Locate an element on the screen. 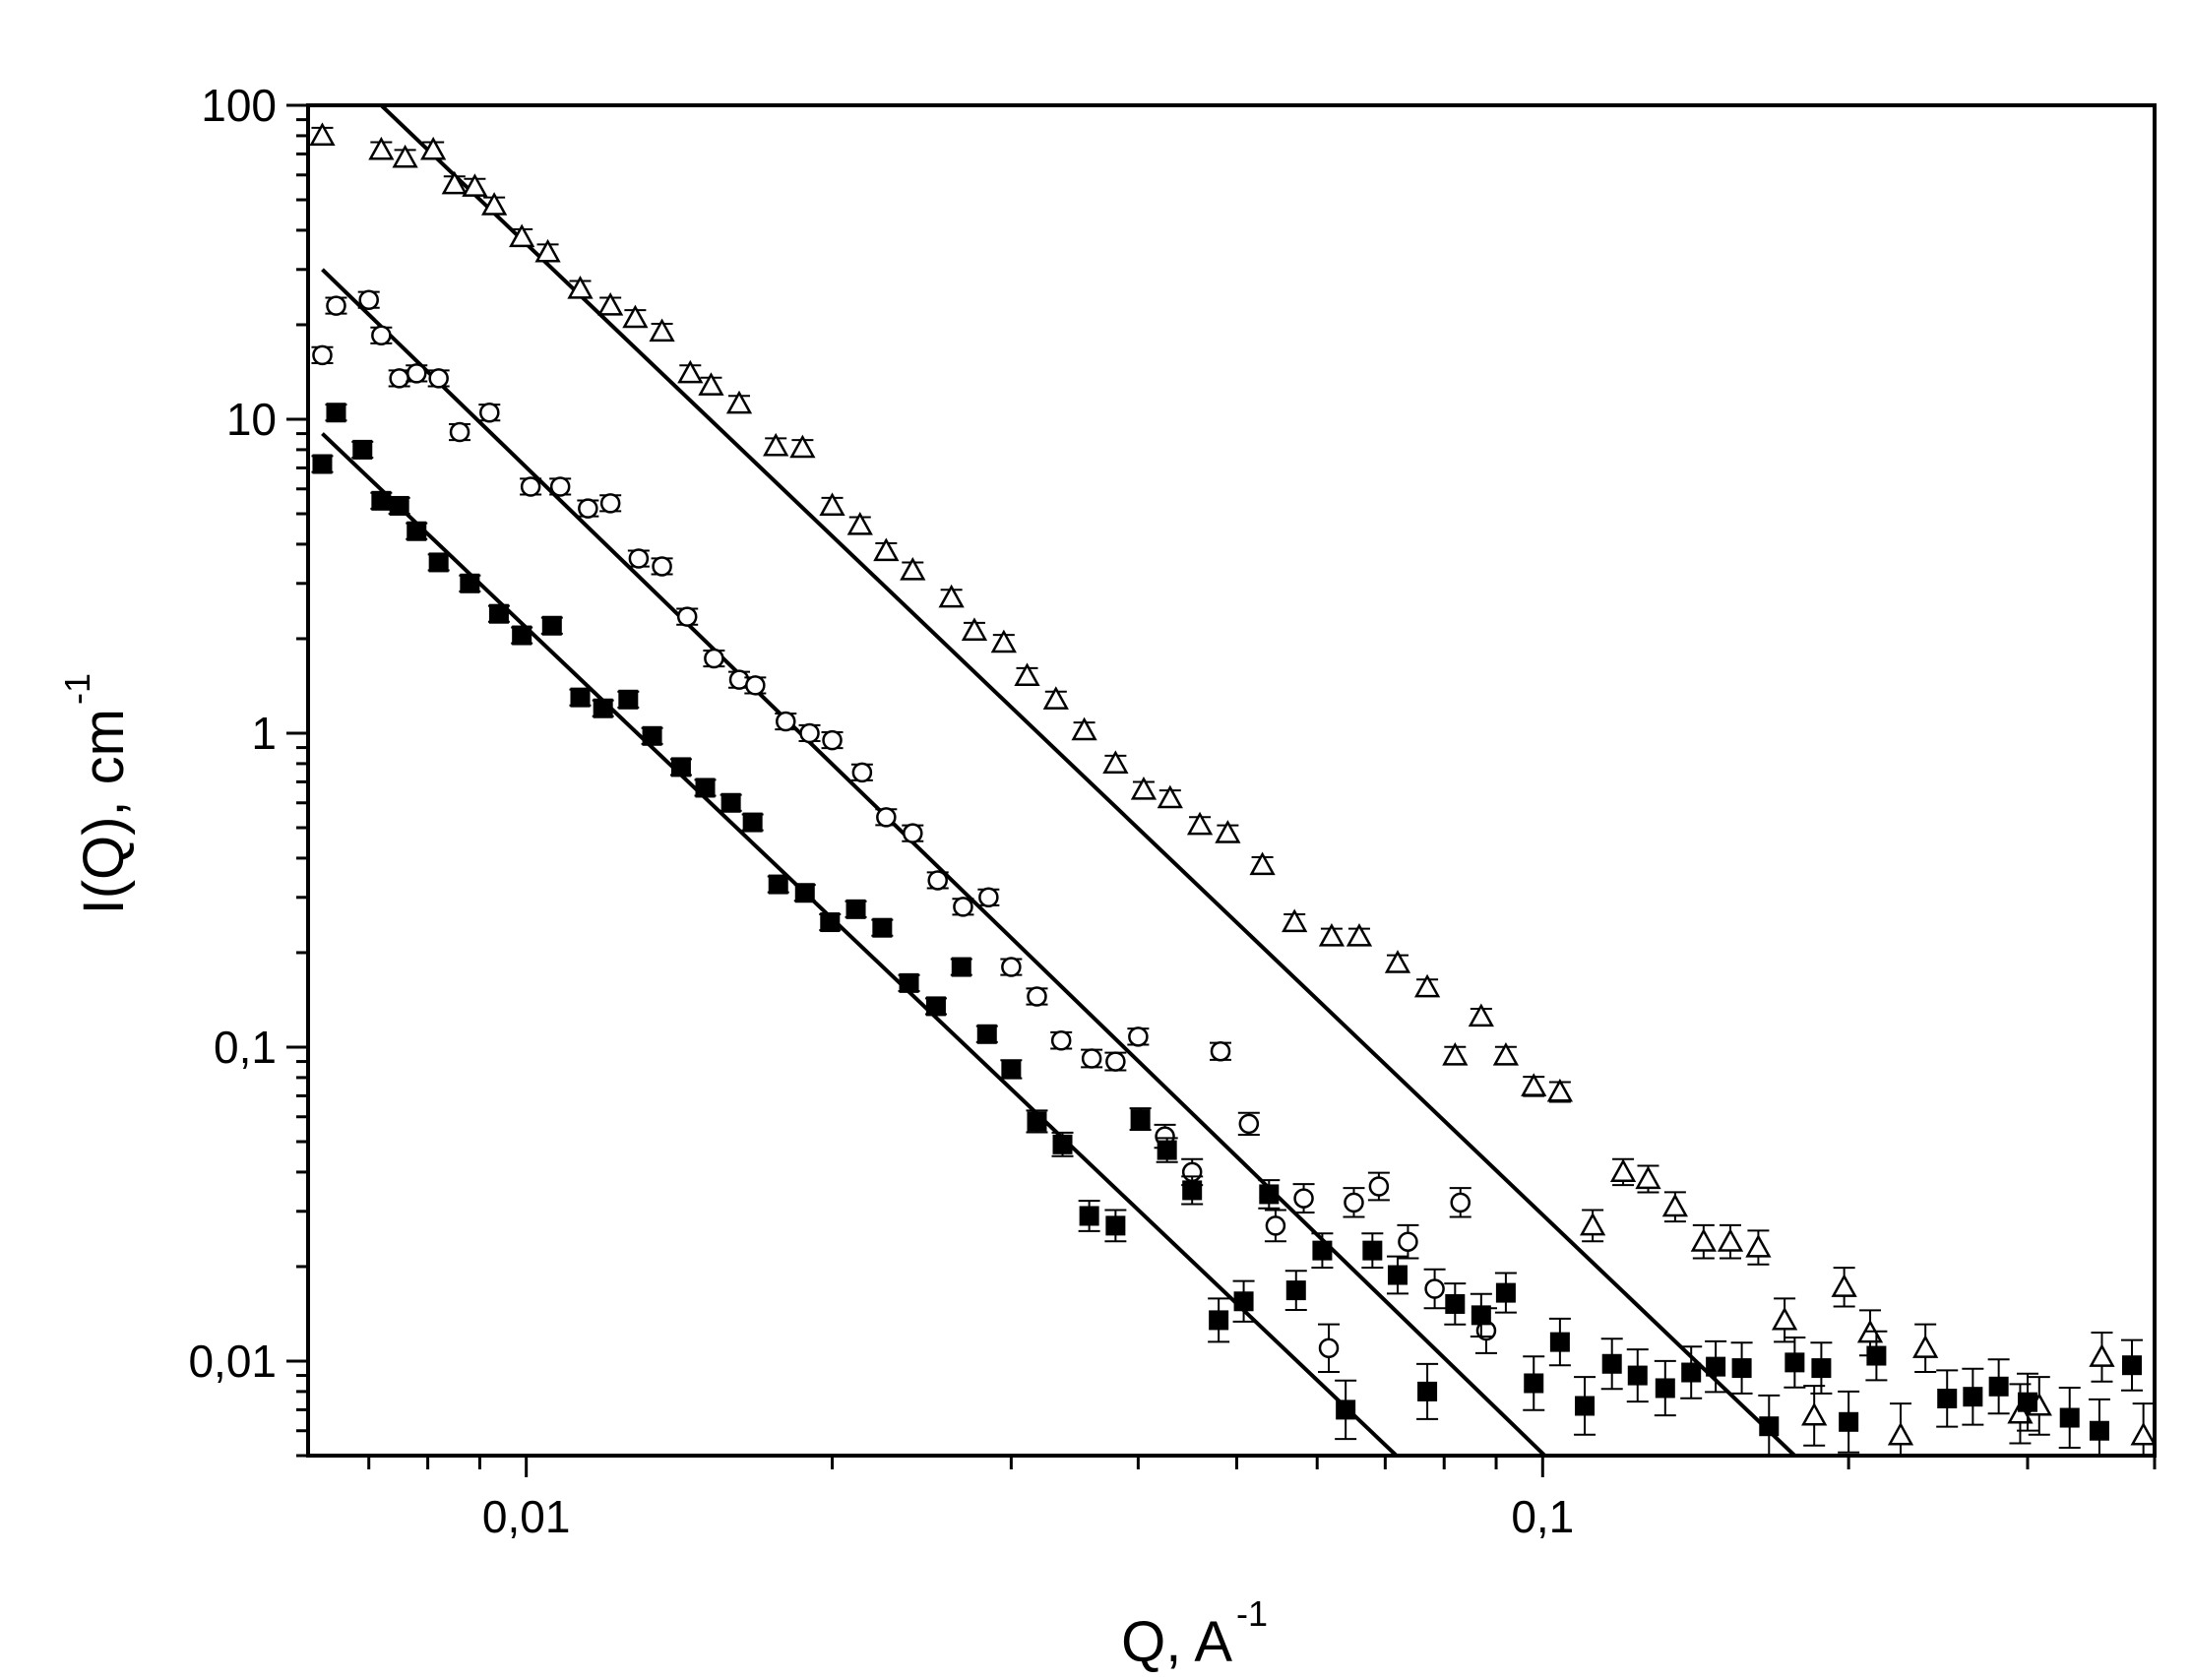 Image resolution: width=2191 pixels, height=1680 pixels. x-tick-label: 0,1 is located at coordinates (1543, 1516).